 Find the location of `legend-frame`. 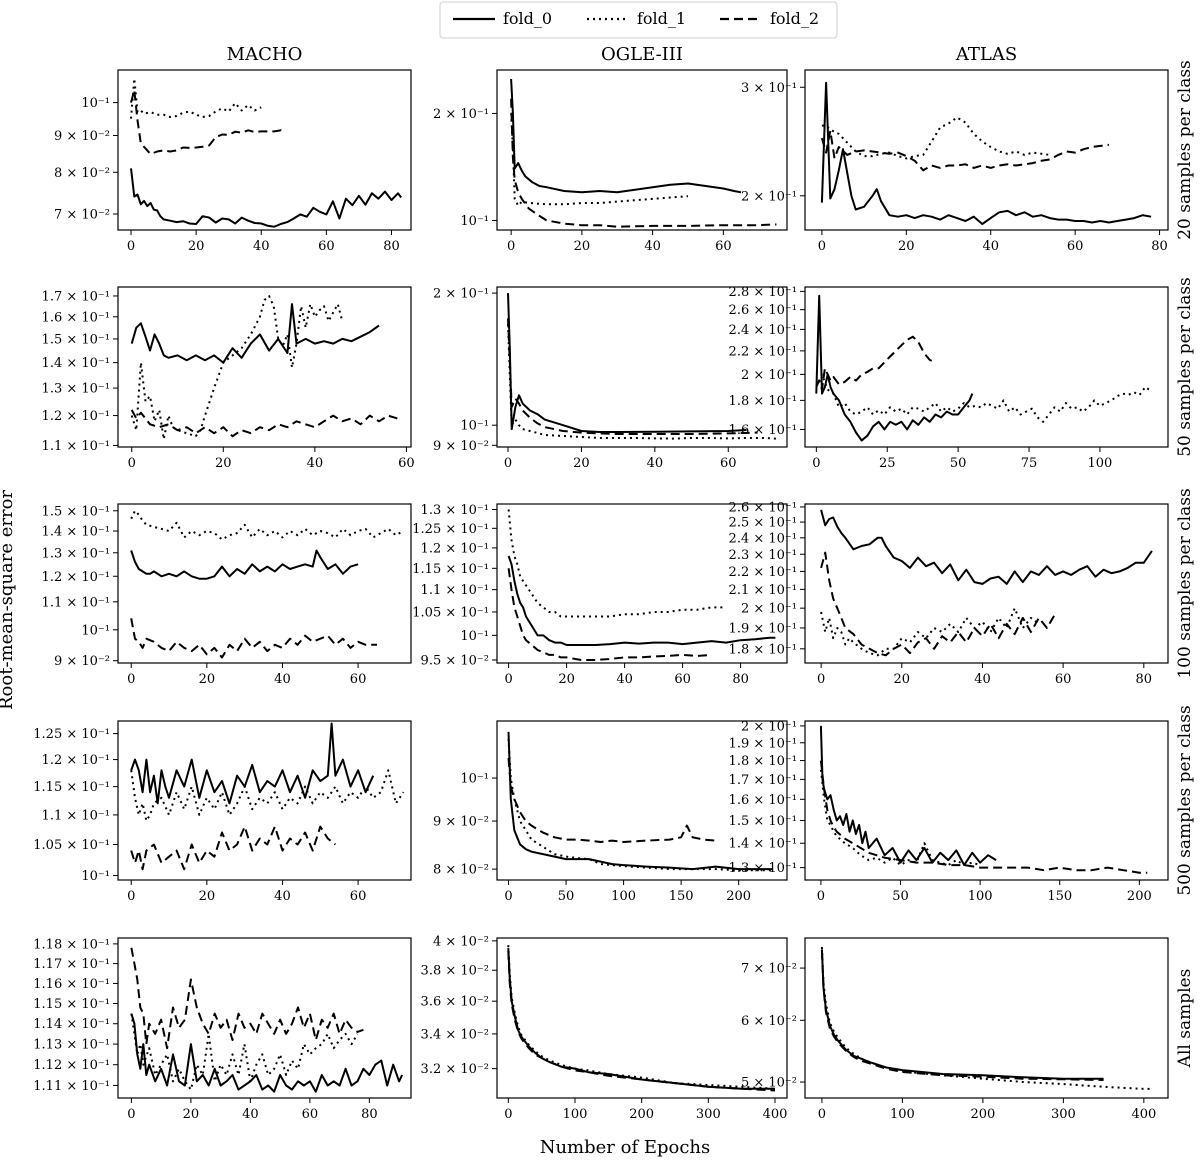

legend-frame is located at coordinates (638, 20).